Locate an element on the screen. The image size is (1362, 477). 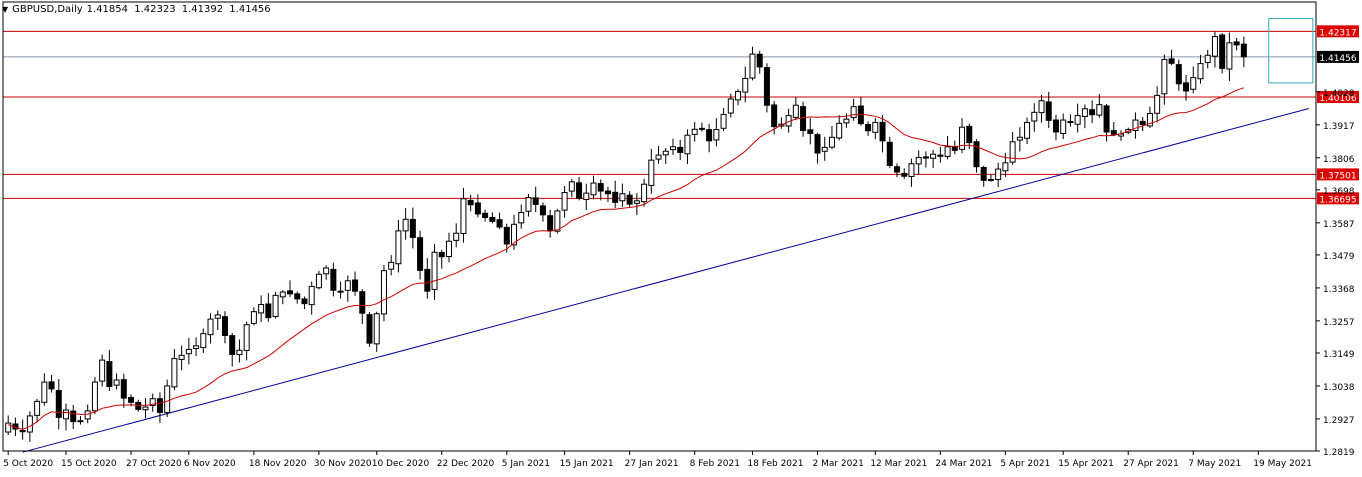
x-tick-label: 7 May 2021 is located at coordinates (1214, 464).